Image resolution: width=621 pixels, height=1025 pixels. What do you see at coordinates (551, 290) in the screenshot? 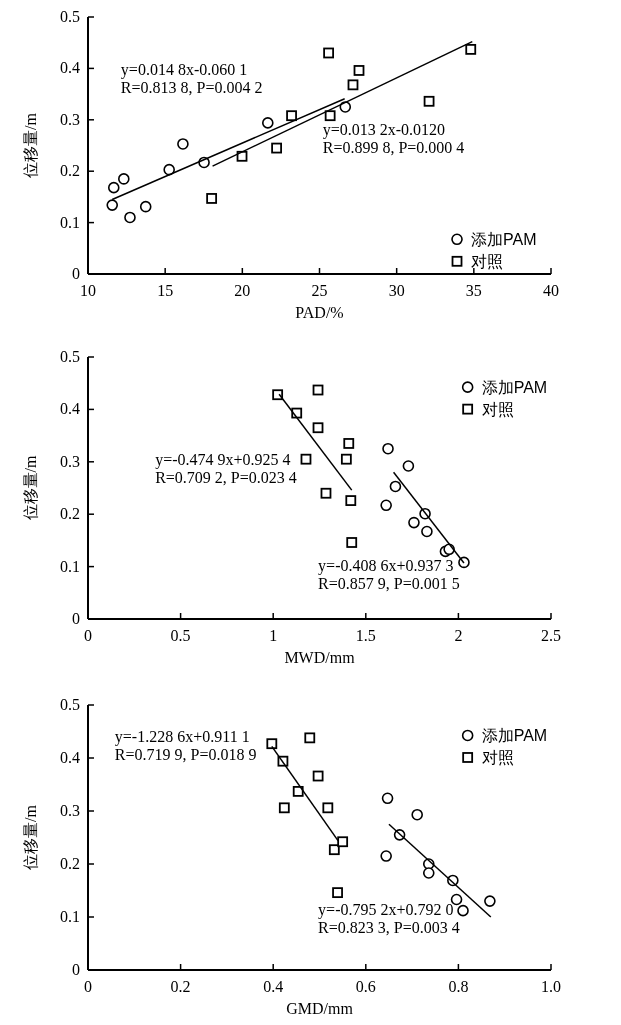
I see `x-tick-label: 40` at bounding box center [551, 290].